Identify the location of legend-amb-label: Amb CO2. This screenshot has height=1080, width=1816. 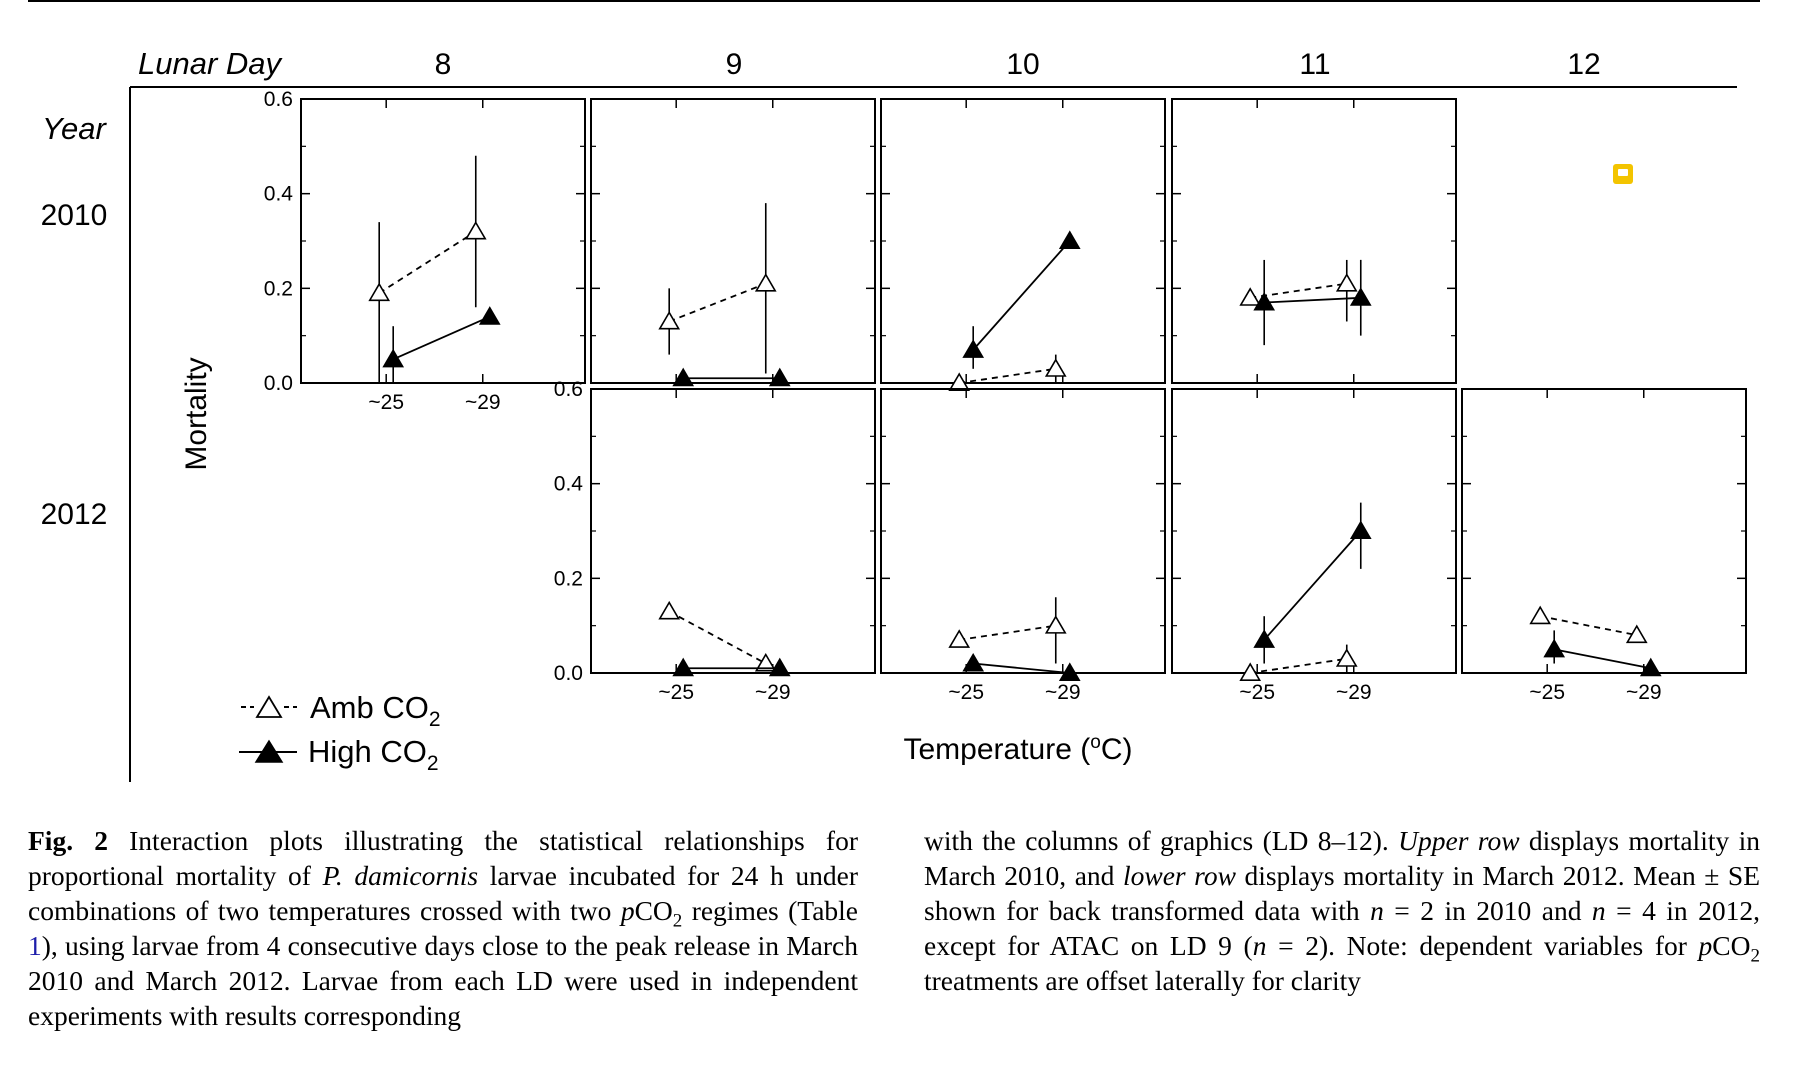
(375, 710).